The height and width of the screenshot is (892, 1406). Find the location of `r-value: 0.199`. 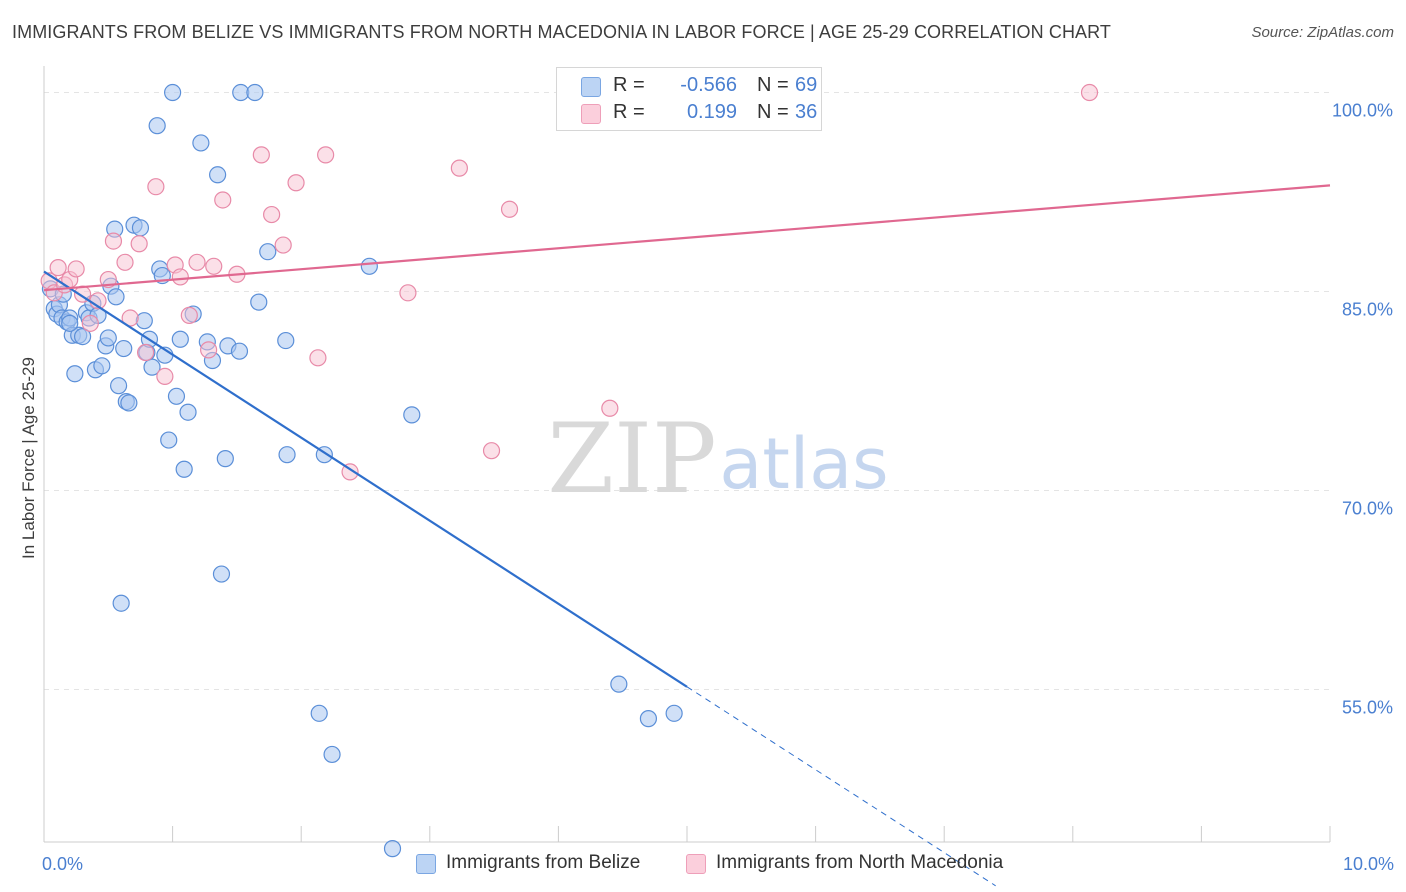

r-value: 0.199 is located at coordinates (711, 112).